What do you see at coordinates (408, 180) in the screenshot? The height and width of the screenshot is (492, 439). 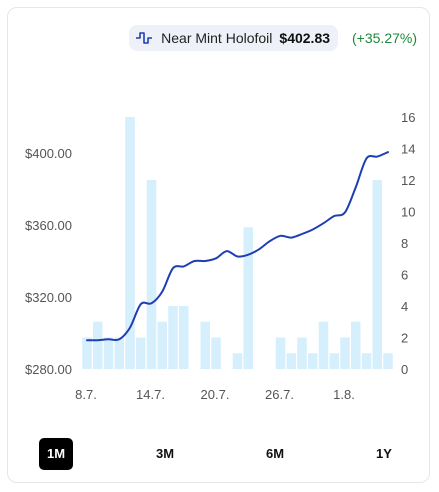 I see `right-axis-tick: 12` at bounding box center [408, 180].